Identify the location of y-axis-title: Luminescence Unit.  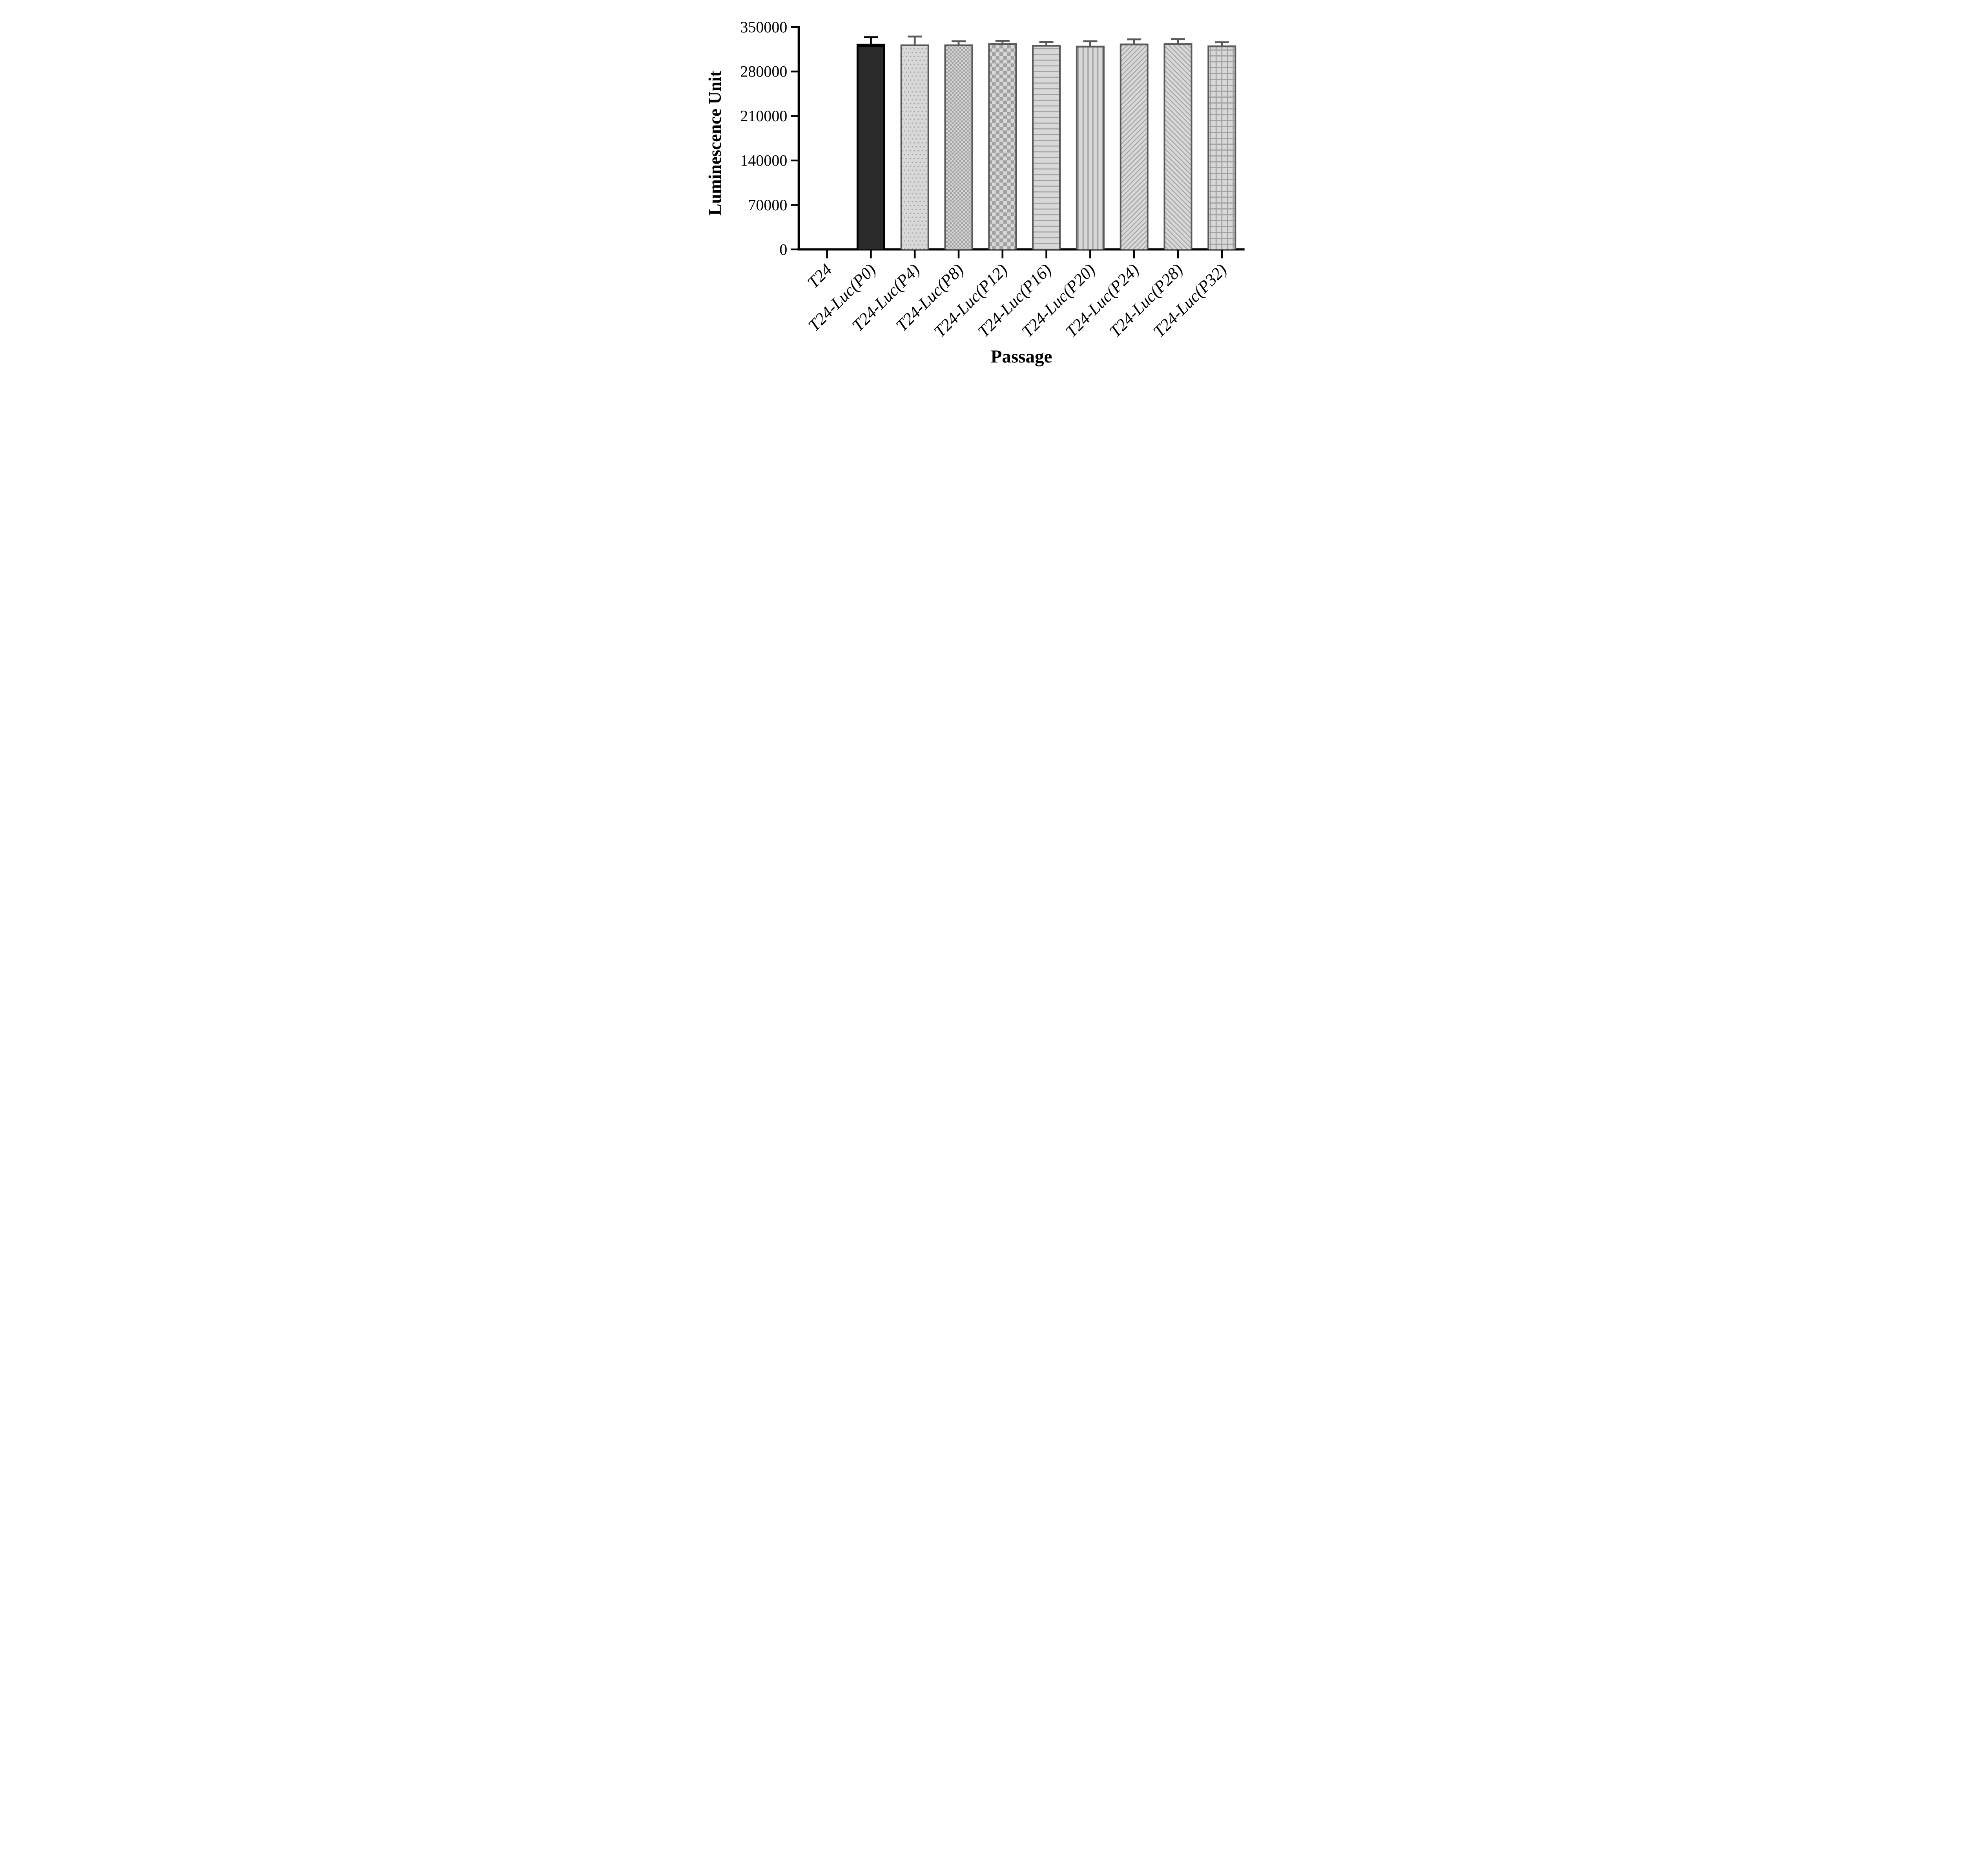
(715, 143).